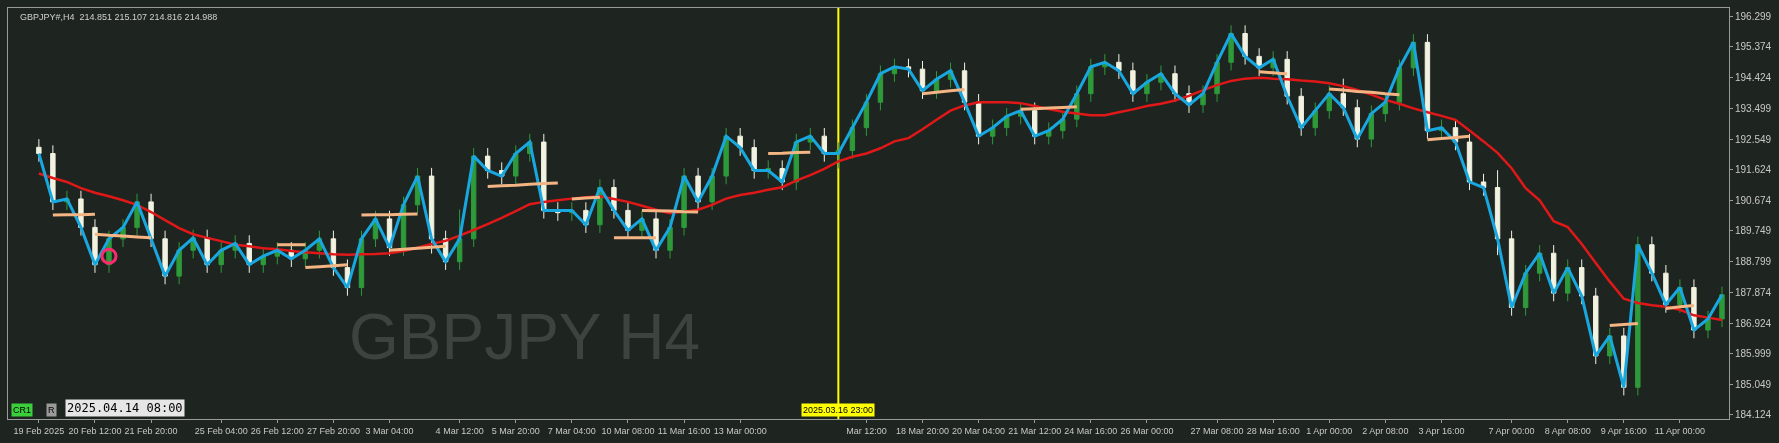 The image size is (1779, 443). What do you see at coordinates (1623, 430) in the screenshot?
I see `x-tick-label: 9 Apr 16:00` at bounding box center [1623, 430].